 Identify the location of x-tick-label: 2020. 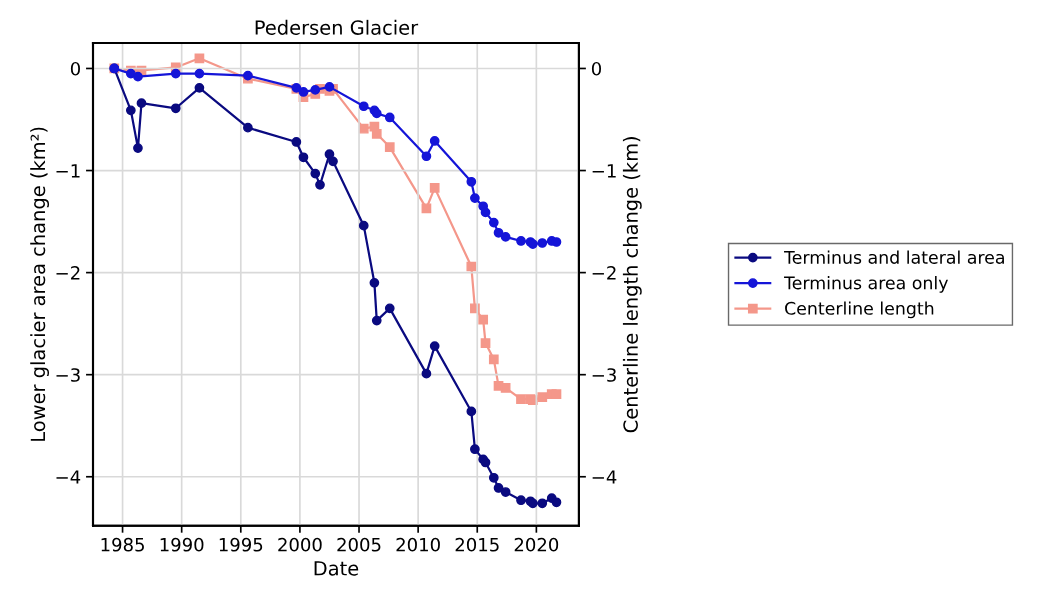
(536, 544).